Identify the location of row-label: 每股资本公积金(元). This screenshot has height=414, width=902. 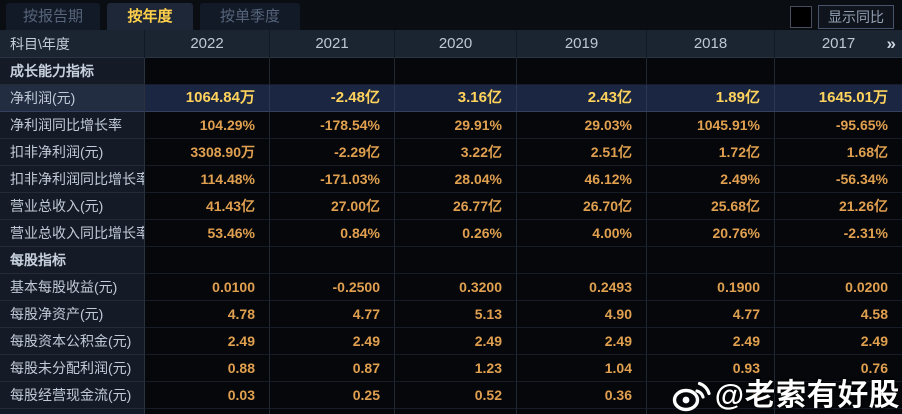
(72, 341).